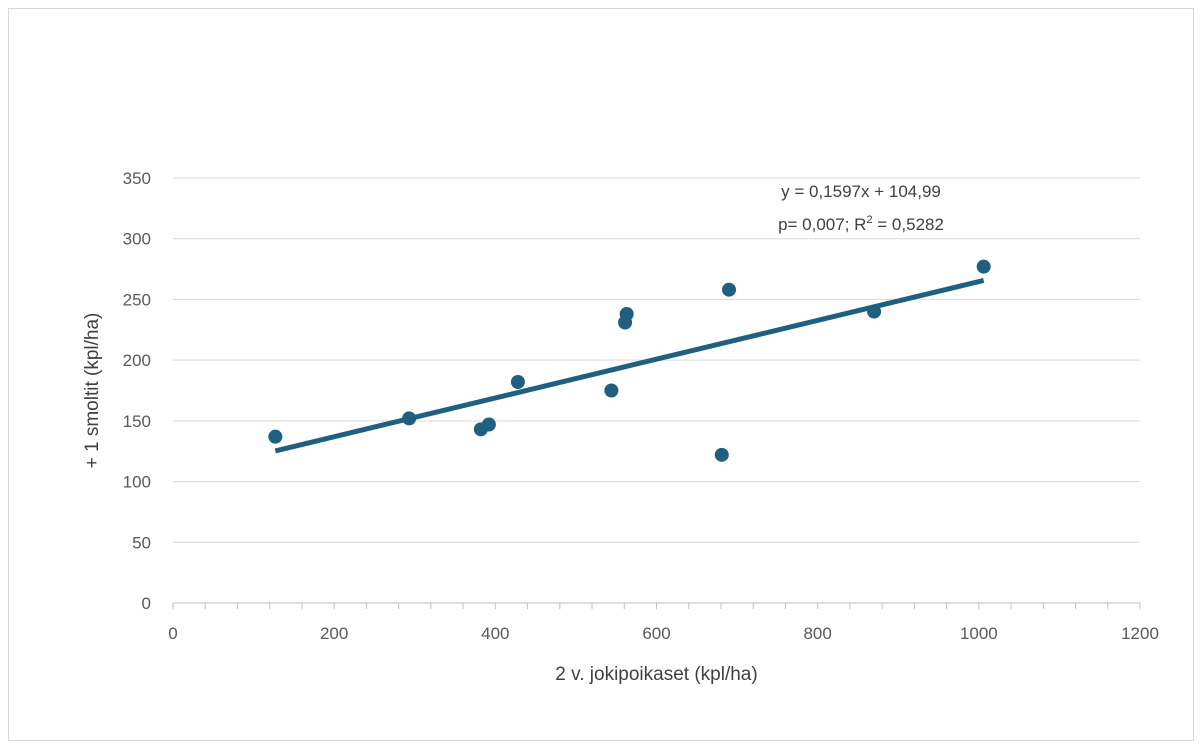  Describe the element at coordinates (869, 220) in the screenshot. I see `stats-superscript: 2` at that location.